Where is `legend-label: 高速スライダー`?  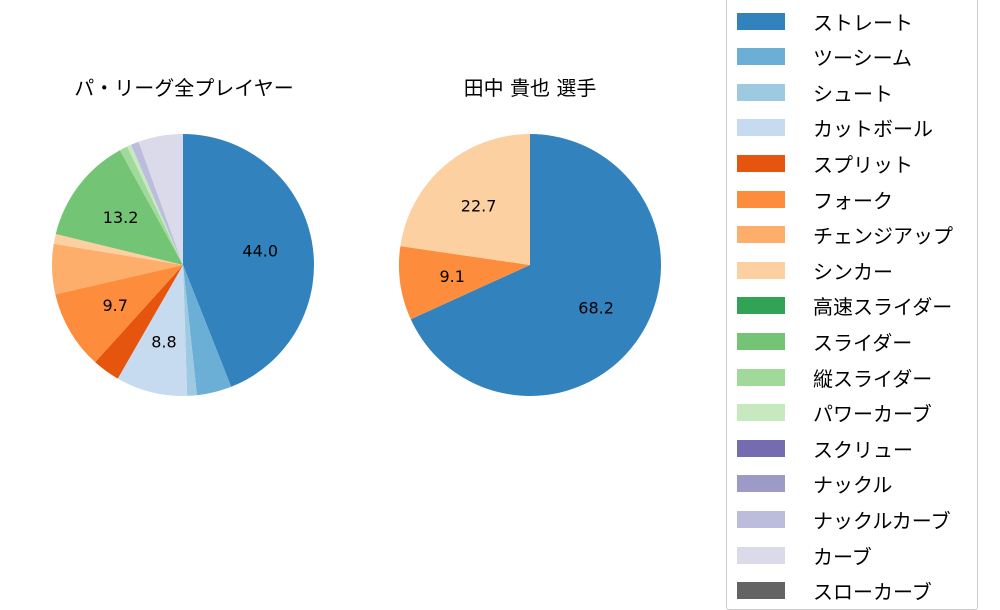 legend-label: 高速スライダー is located at coordinates (883, 307).